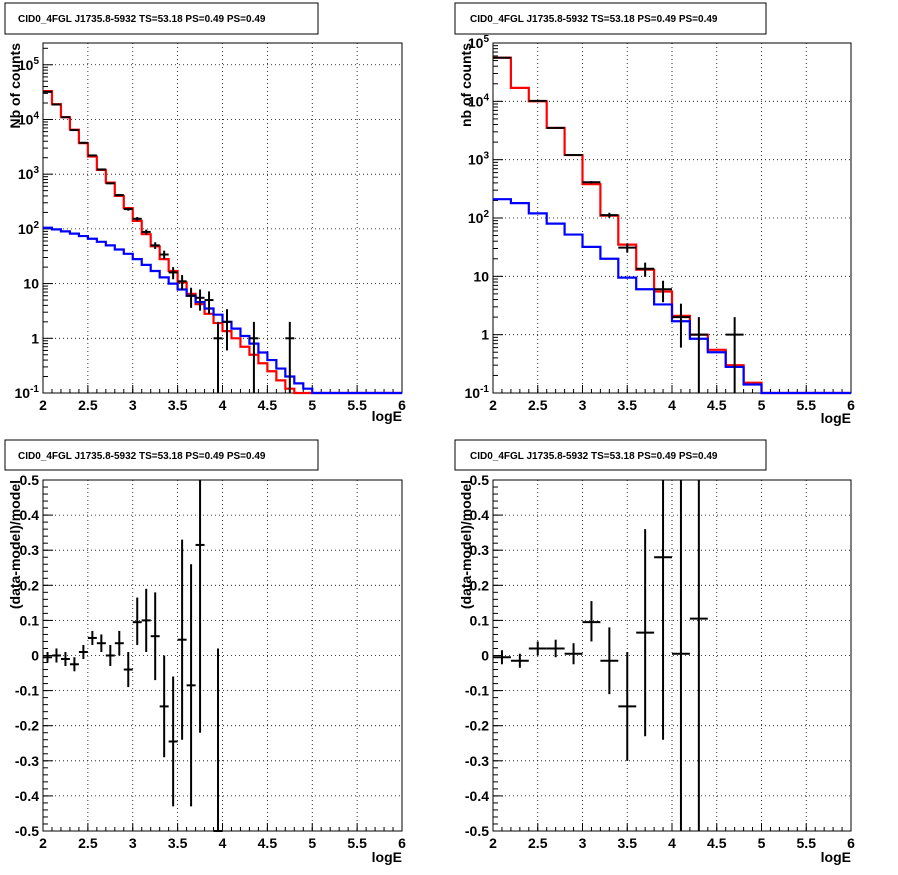 The image size is (898, 875). What do you see at coordinates (223, 405) in the screenshot?
I see `x-tick-label: 4` at bounding box center [223, 405].